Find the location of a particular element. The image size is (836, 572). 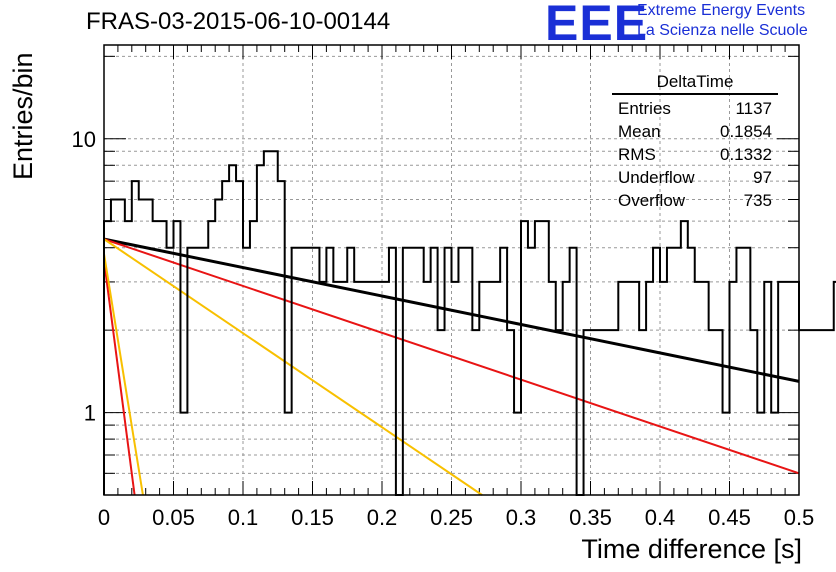

x-tick-label: 0.15 is located at coordinates (312, 517).